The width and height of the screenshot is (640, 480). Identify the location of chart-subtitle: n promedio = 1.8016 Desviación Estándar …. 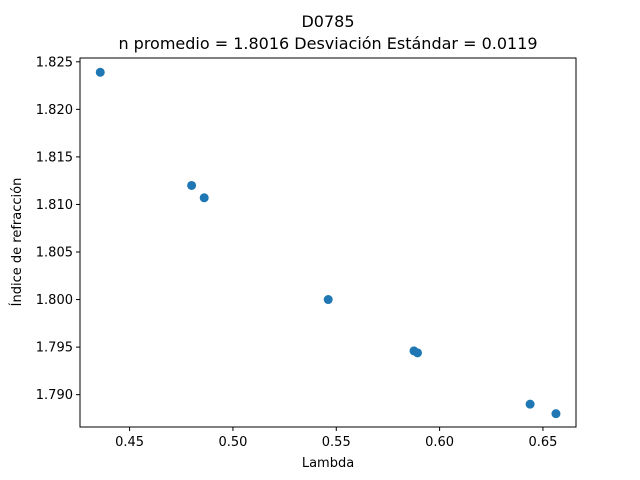
(327, 43).